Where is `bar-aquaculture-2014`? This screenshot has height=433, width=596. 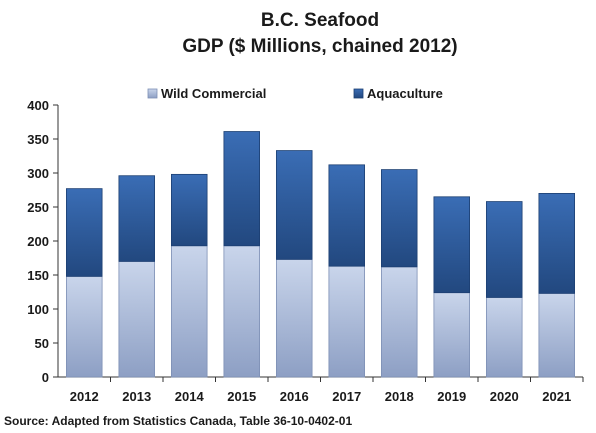 bar-aquaculture-2014 is located at coordinates (189, 210).